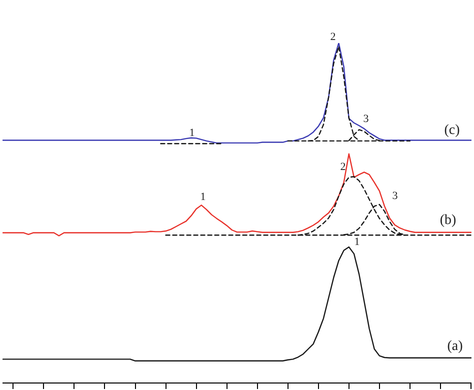 The image size is (474, 390). I want to click on text: 2, so click(333, 37).